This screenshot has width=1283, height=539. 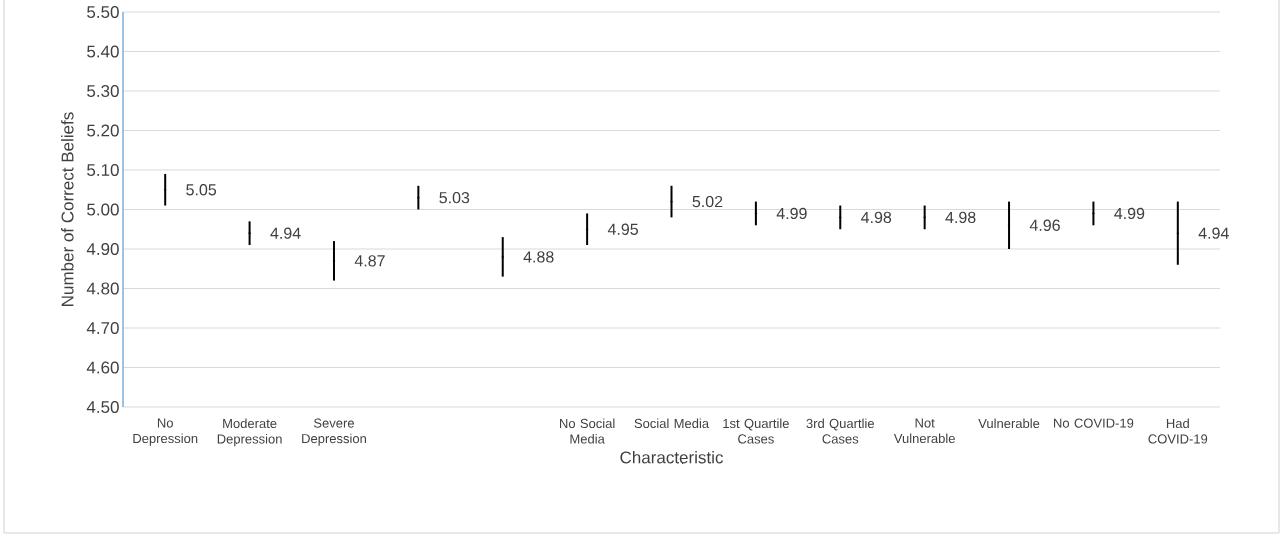 What do you see at coordinates (840, 431) in the screenshot?
I see `x-tick-label: 3rd Quartlie Cases` at bounding box center [840, 431].